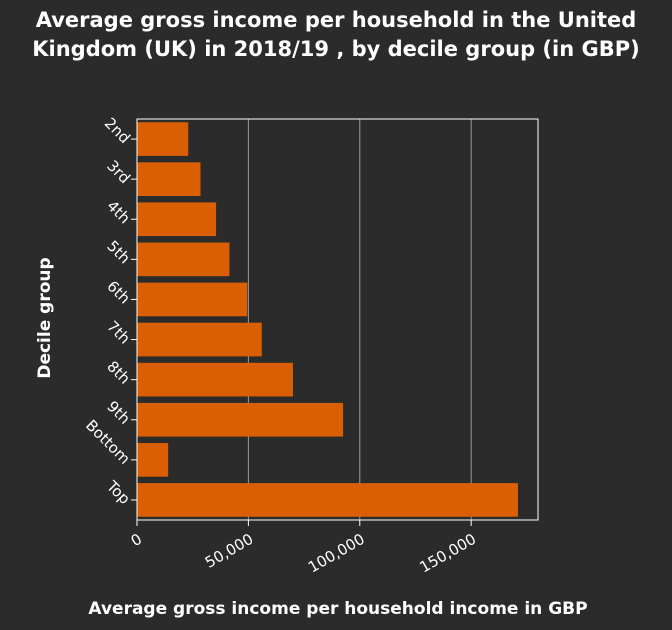 This screenshot has width=672, height=630. What do you see at coordinates (240, 419) in the screenshot?
I see `bar-9th` at bounding box center [240, 419].